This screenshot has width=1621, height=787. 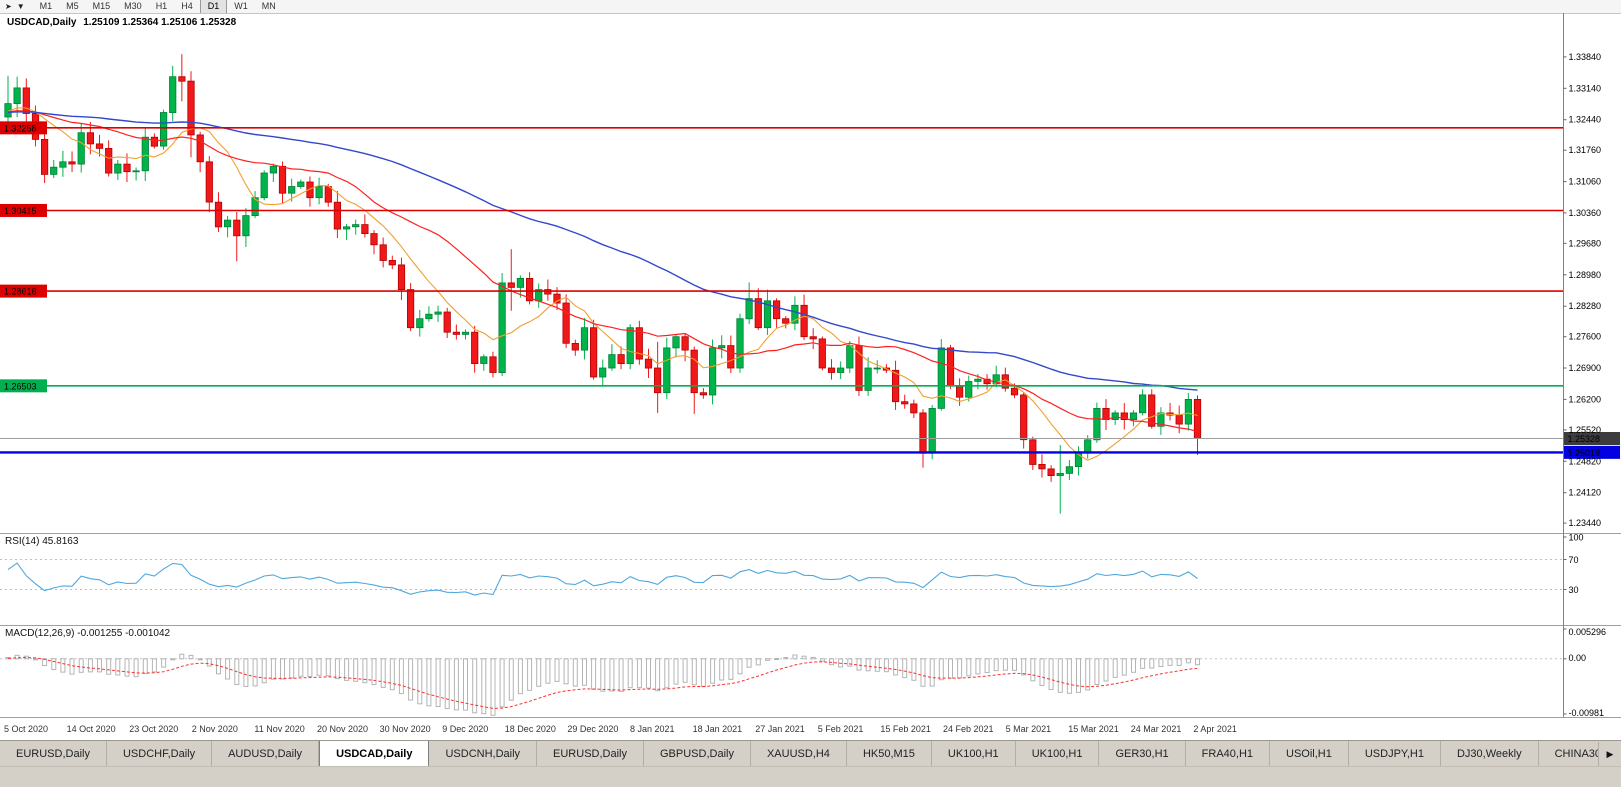 What do you see at coordinates (810, 776) in the screenshot?
I see `statusbar` at bounding box center [810, 776].